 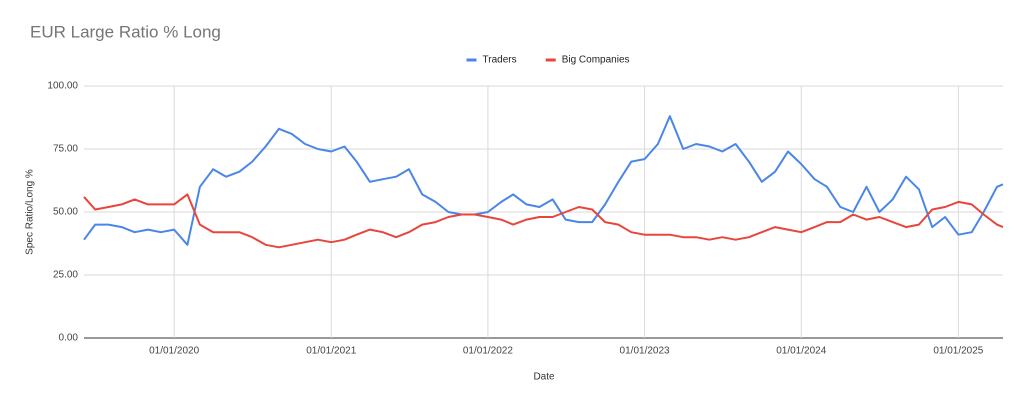 What do you see at coordinates (801, 351) in the screenshot?
I see `x-tick-label: 01/01/2024` at bounding box center [801, 351].